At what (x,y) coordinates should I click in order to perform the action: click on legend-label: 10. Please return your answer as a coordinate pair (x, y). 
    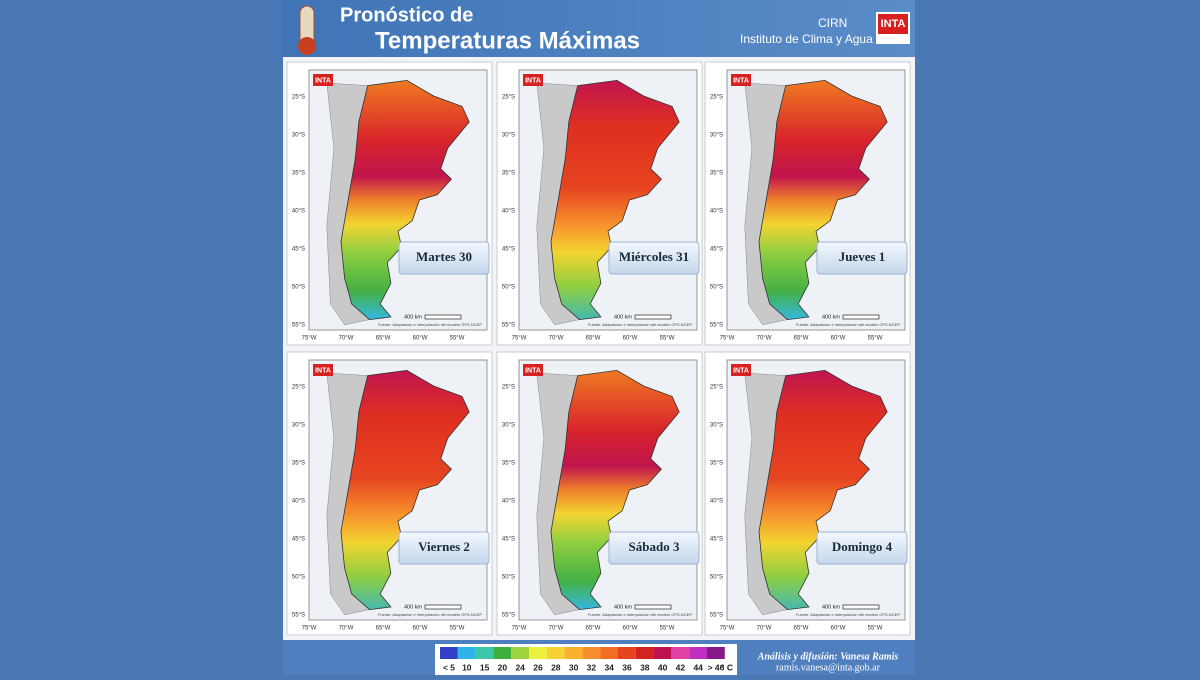
    Looking at the image, I should click on (467, 667).